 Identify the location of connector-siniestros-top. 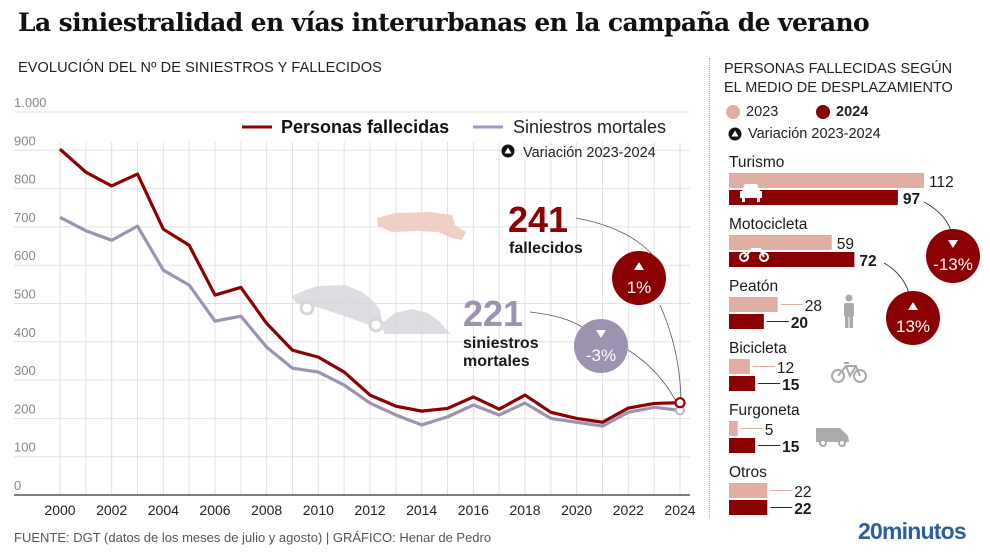
(556, 319).